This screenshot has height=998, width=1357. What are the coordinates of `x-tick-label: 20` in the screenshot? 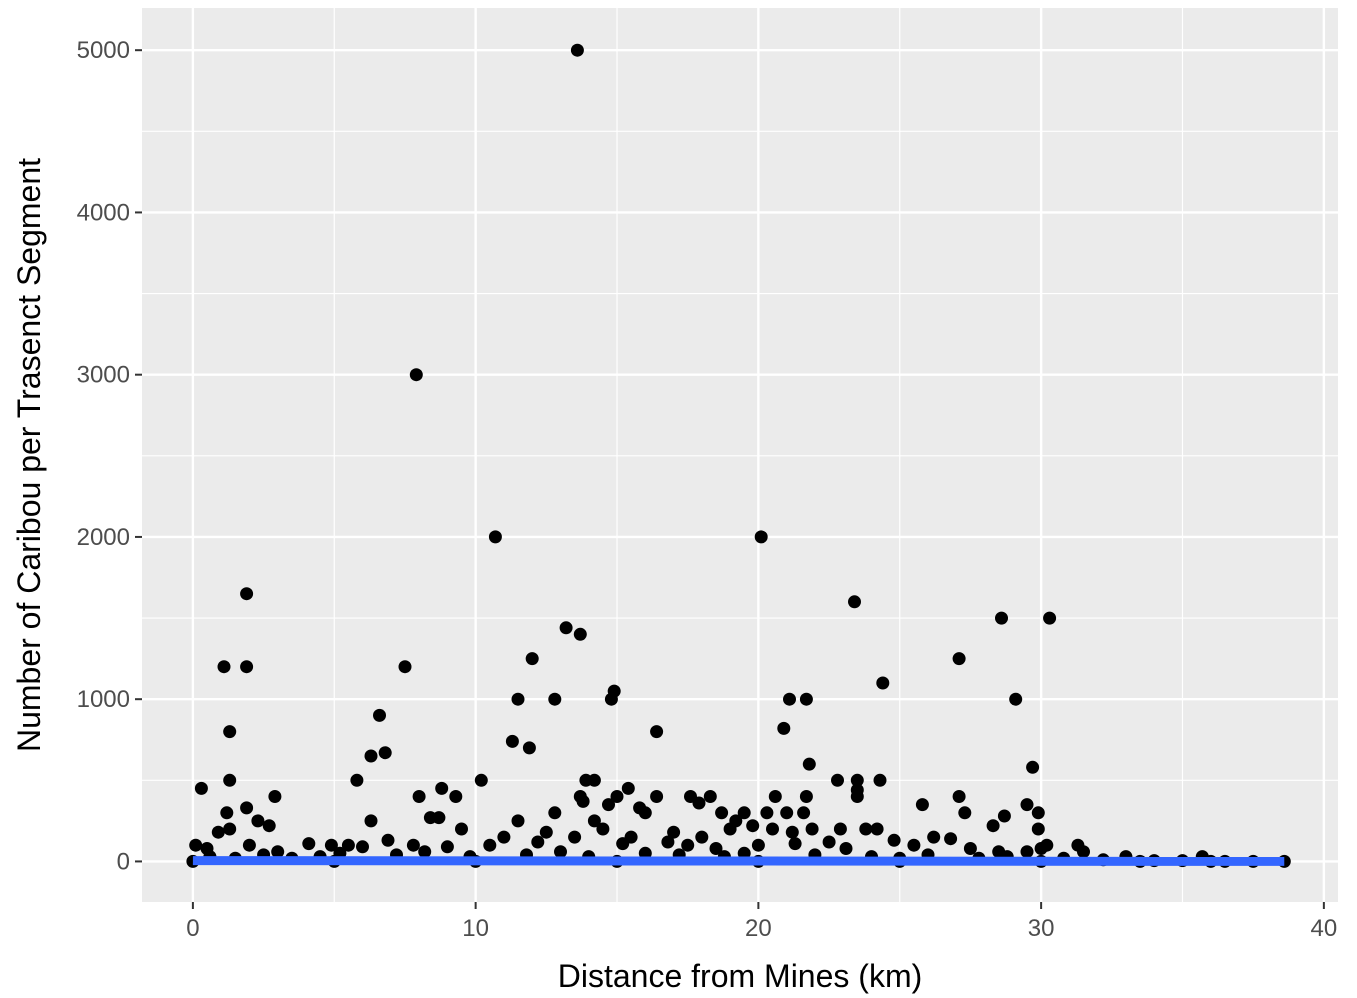 It's located at (758, 928).